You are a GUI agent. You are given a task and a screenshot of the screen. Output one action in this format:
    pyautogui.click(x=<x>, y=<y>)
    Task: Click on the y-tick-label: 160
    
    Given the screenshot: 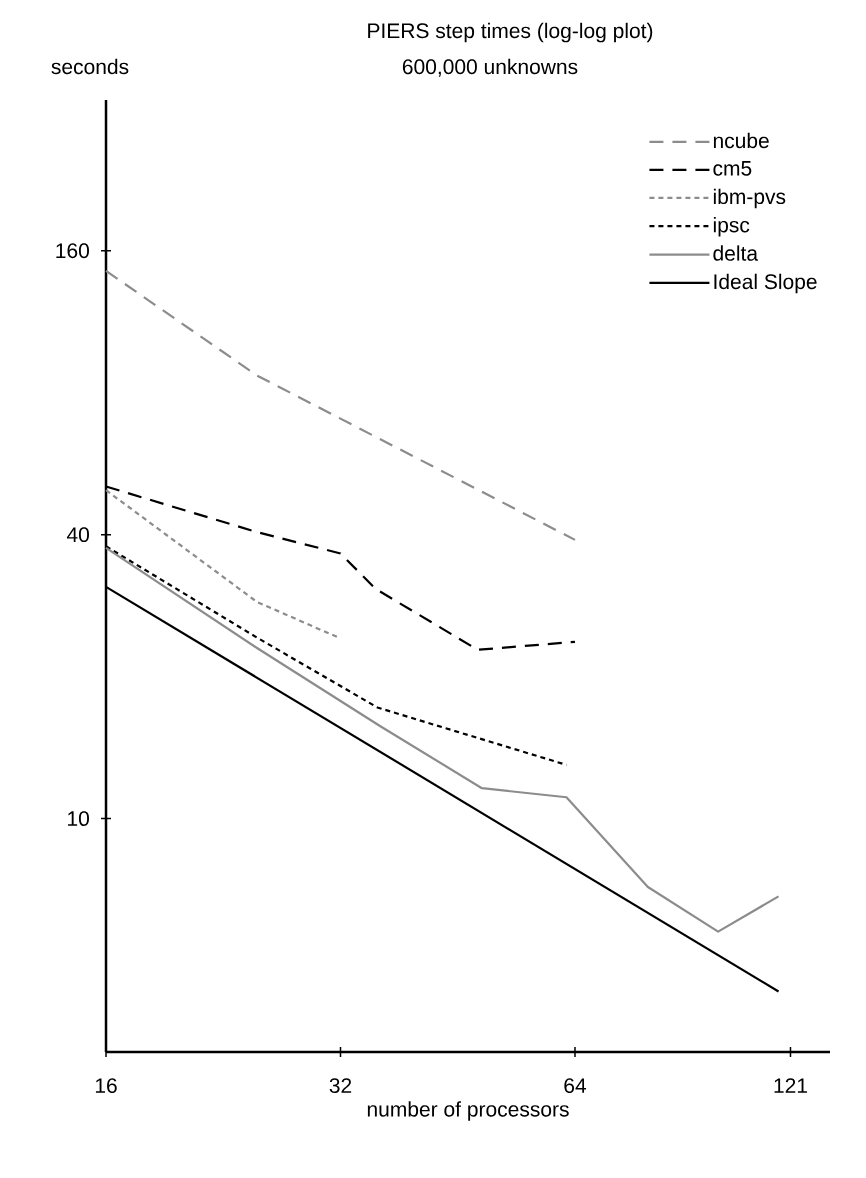 What is the action you would take?
    pyautogui.click(x=72, y=251)
    